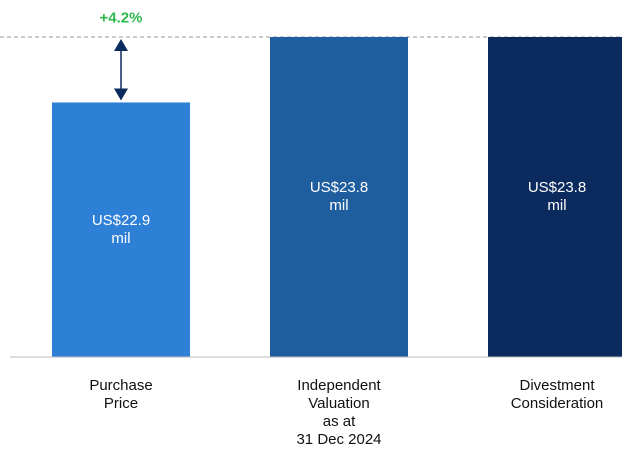 This screenshot has width=622, height=467. What do you see at coordinates (557, 394) in the screenshot?
I see `x-tick-label: Divestment Consideration` at bounding box center [557, 394].